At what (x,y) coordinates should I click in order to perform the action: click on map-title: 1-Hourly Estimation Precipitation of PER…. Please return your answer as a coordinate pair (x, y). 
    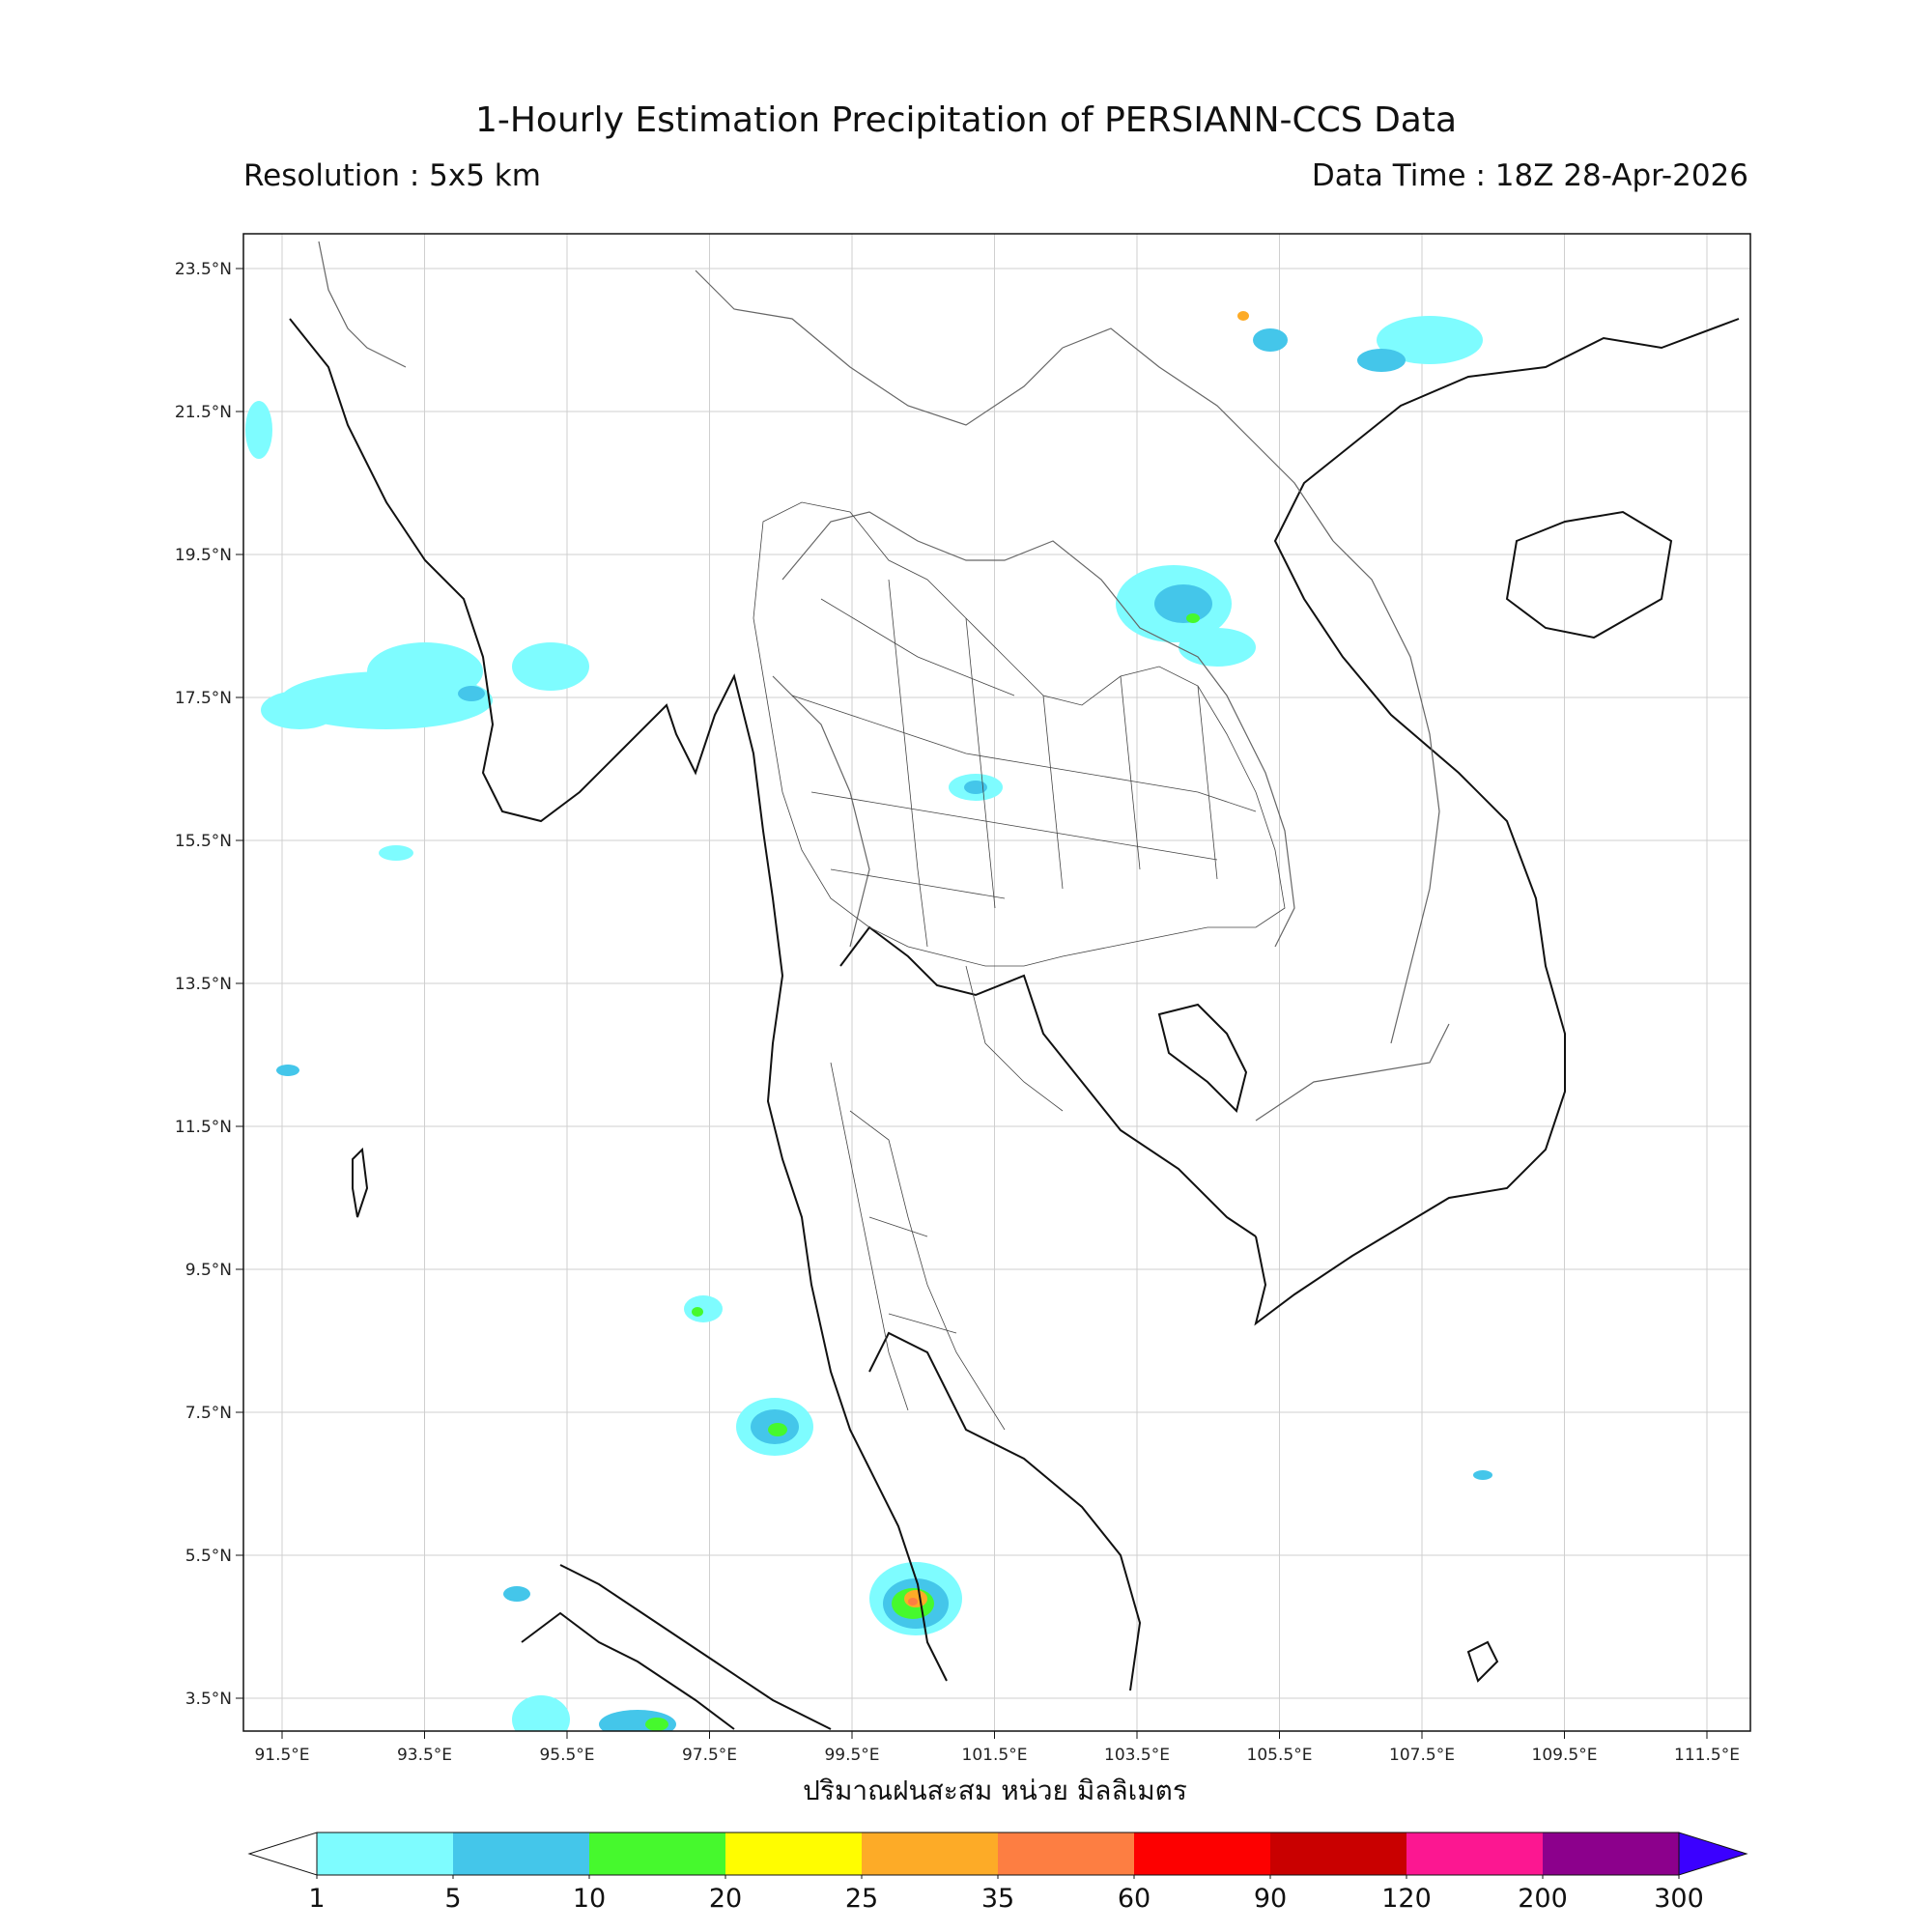
    Looking at the image, I should click on (966, 120).